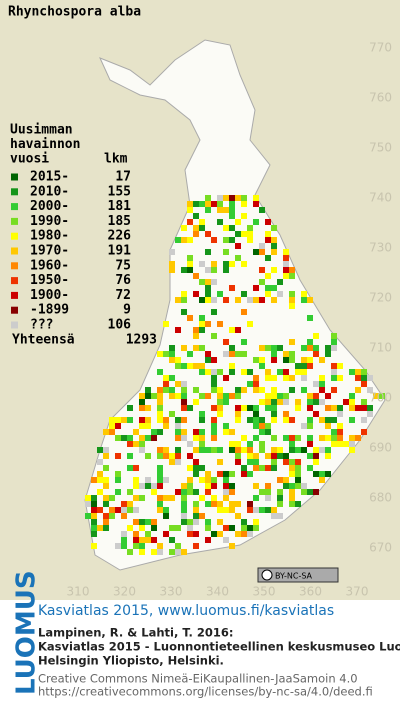 The width and height of the screenshot is (400, 706). I want to click on legend-label: 1900-, so click(49, 295).